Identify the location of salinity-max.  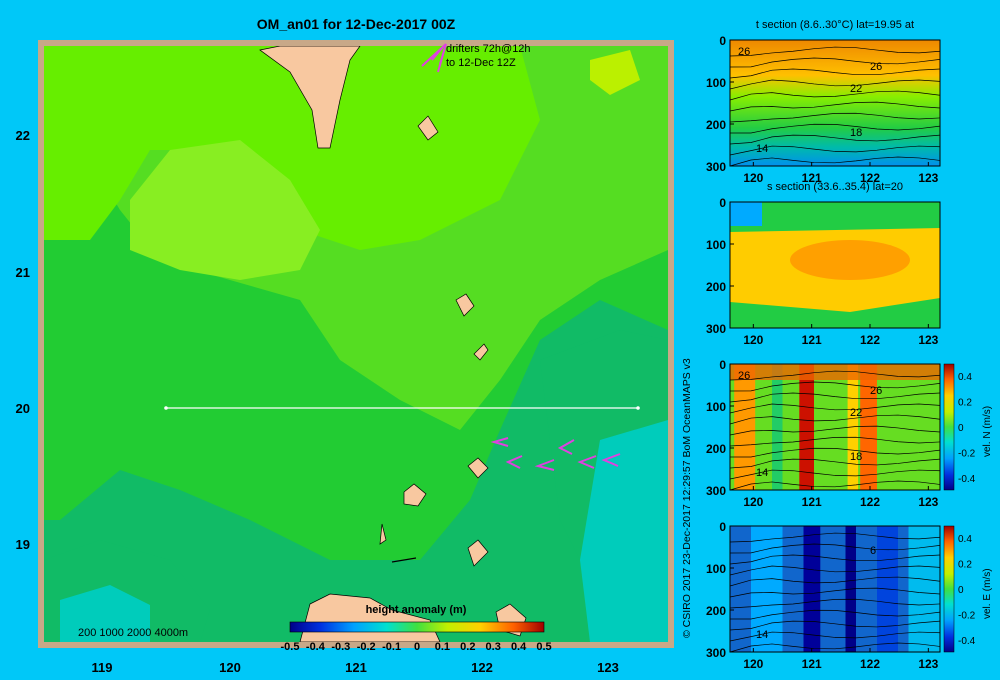
(850, 260).